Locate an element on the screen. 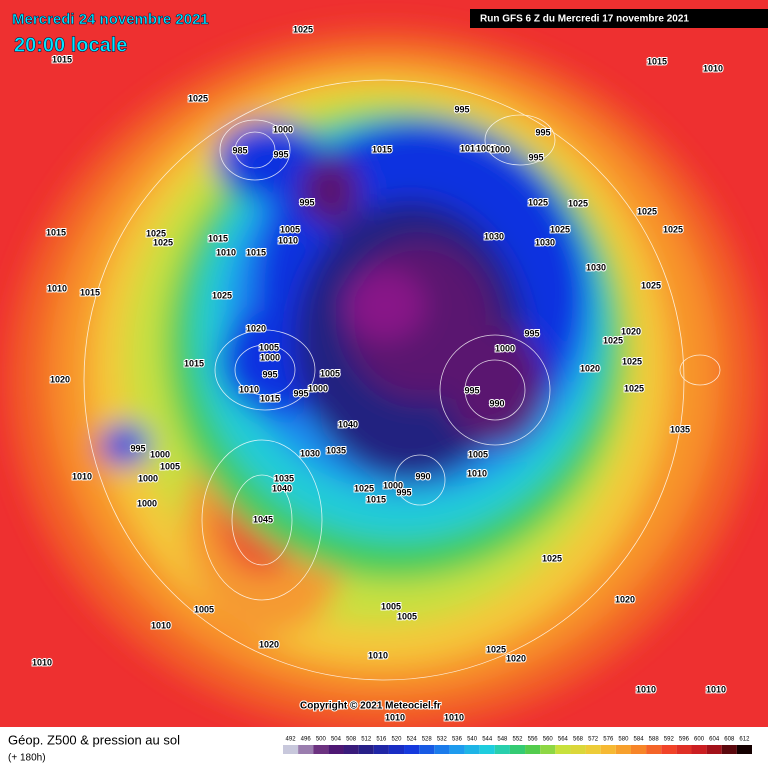 The height and width of the screenshot is (768, 768). scale-label: 540 is located at coordinates (472, 740).